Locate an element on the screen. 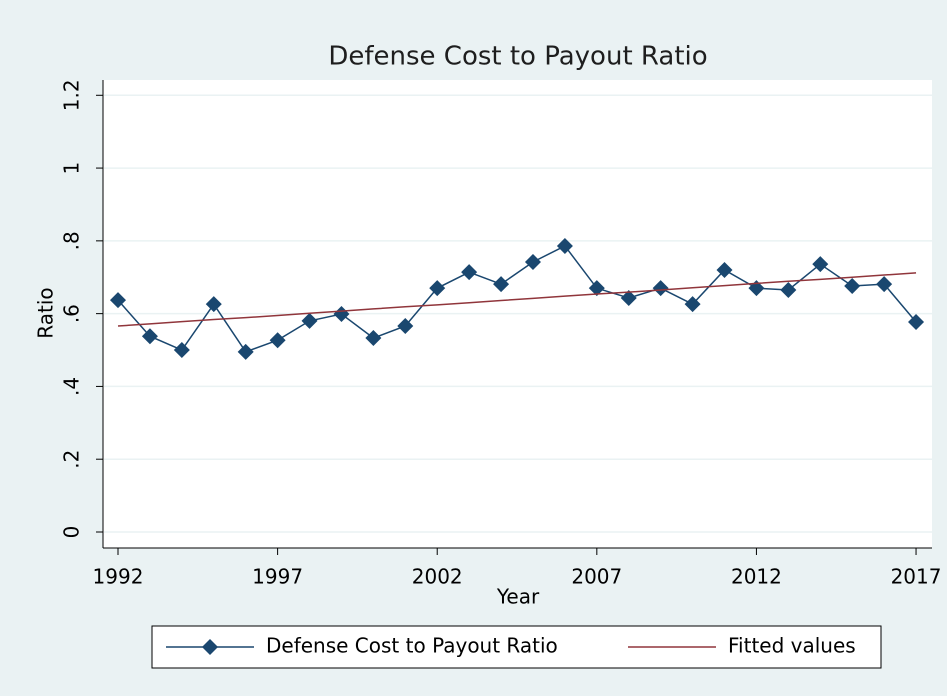 The width and height of the screenshot is (947, 696). legend-label: Defense Cost to Payout Ratio is located at coordinates (412, 646).